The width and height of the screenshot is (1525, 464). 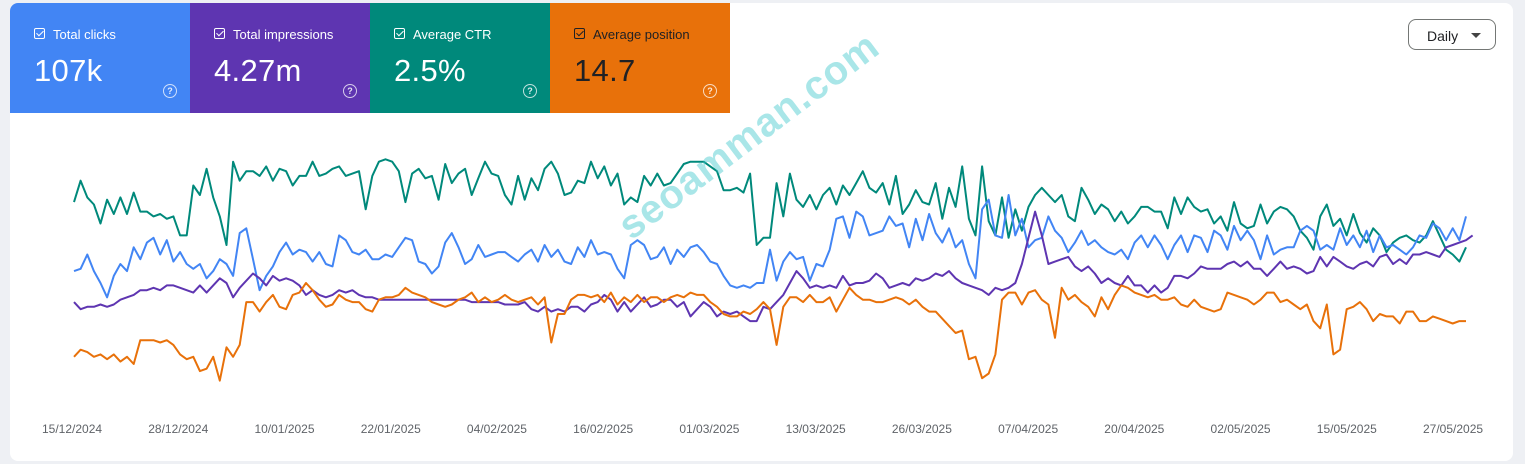 I want to click on metric-label: Total clicks, so click(x=84, y=34).